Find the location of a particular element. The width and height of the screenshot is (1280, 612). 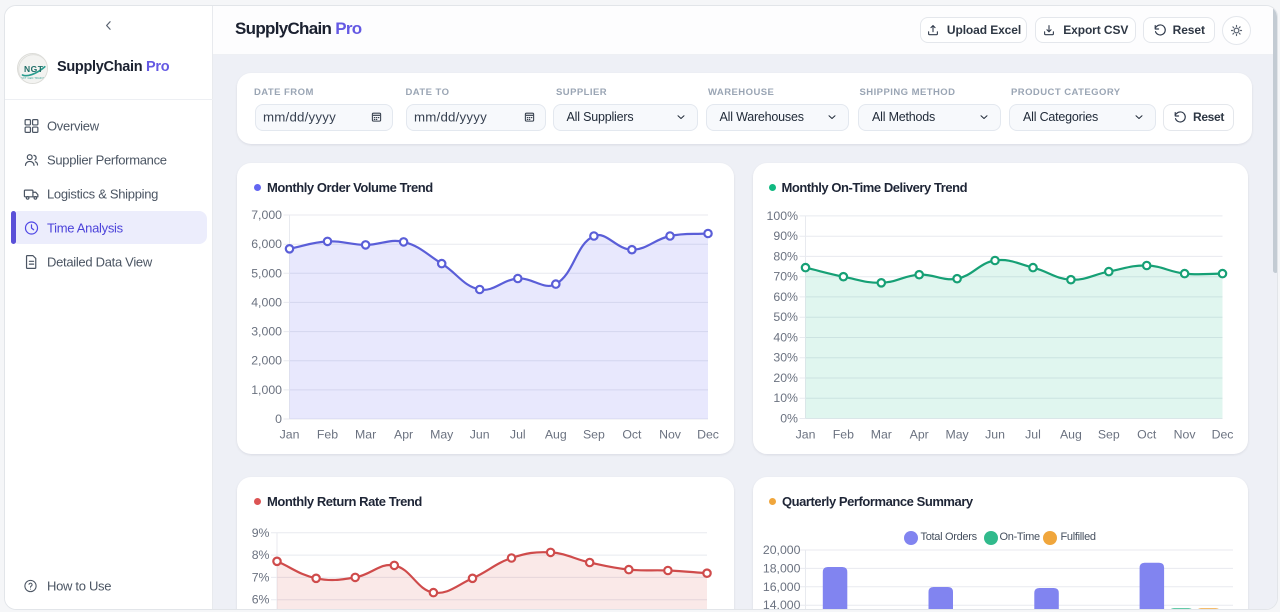

svg-text: NXT GEN TRADING is located at coordinates (34, 78).